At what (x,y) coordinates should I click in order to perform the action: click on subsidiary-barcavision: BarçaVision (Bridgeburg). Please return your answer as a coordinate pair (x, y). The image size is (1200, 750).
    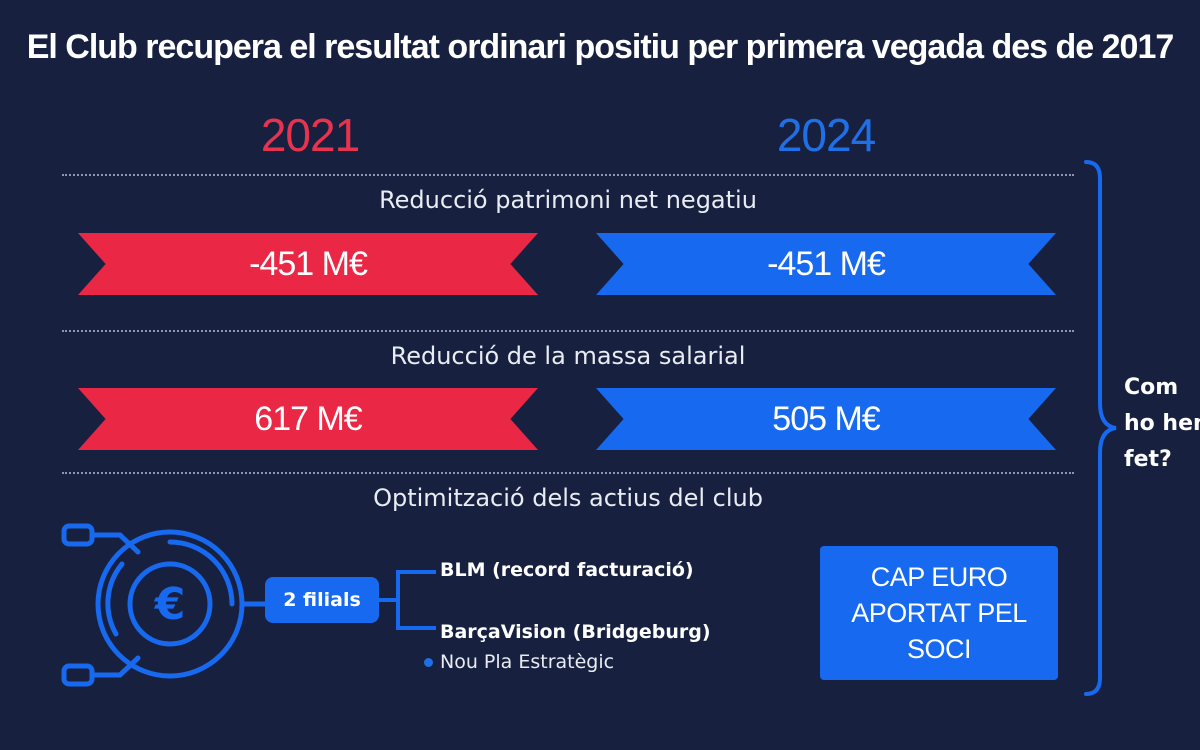
    Looking at the image, I should click on (575, 632).